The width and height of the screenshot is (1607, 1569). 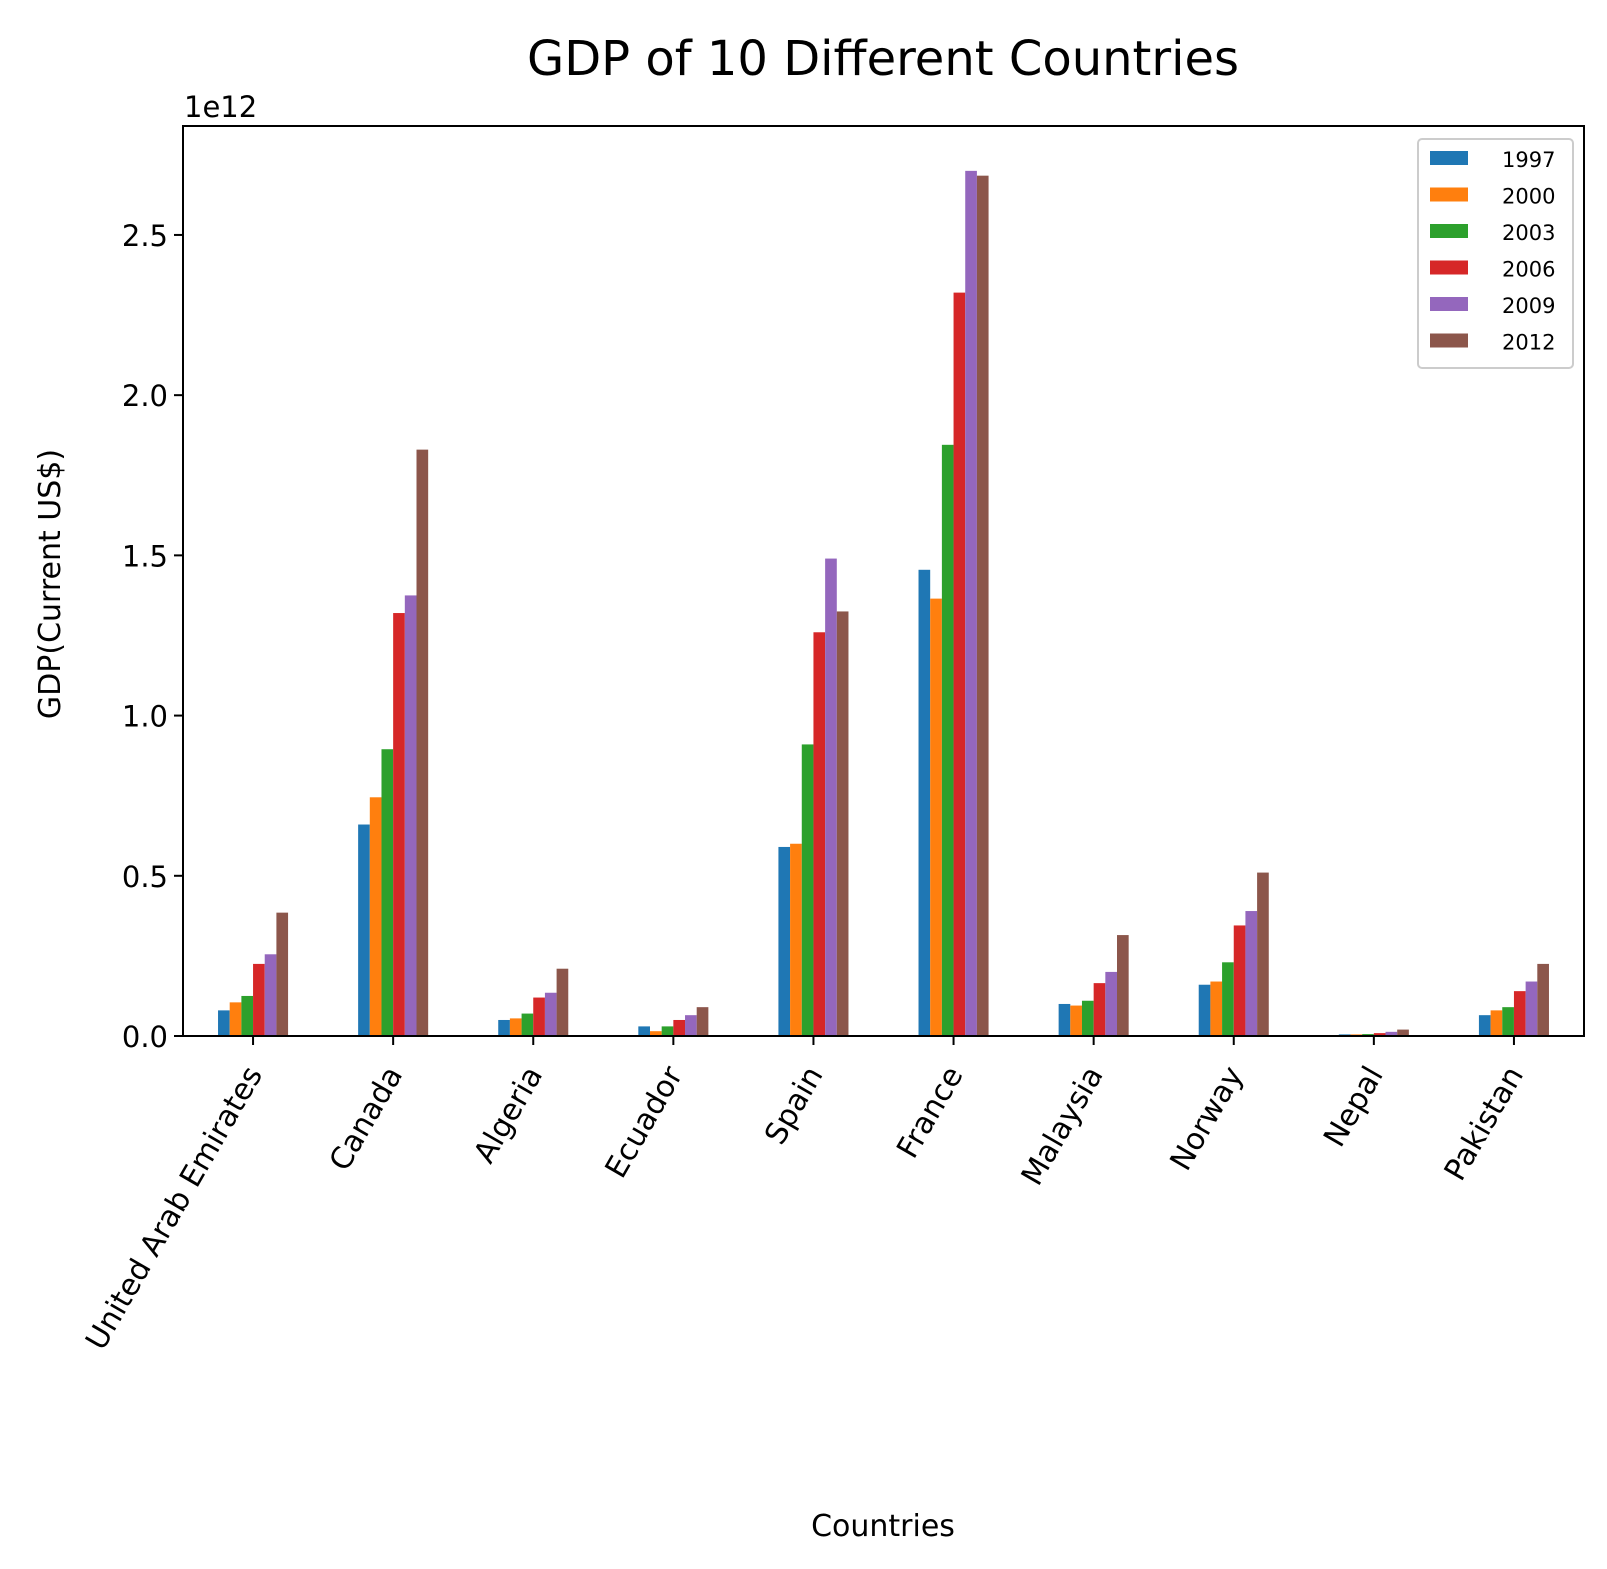 I want to click on x-tick-label: France, so click(x=930, y=1113).